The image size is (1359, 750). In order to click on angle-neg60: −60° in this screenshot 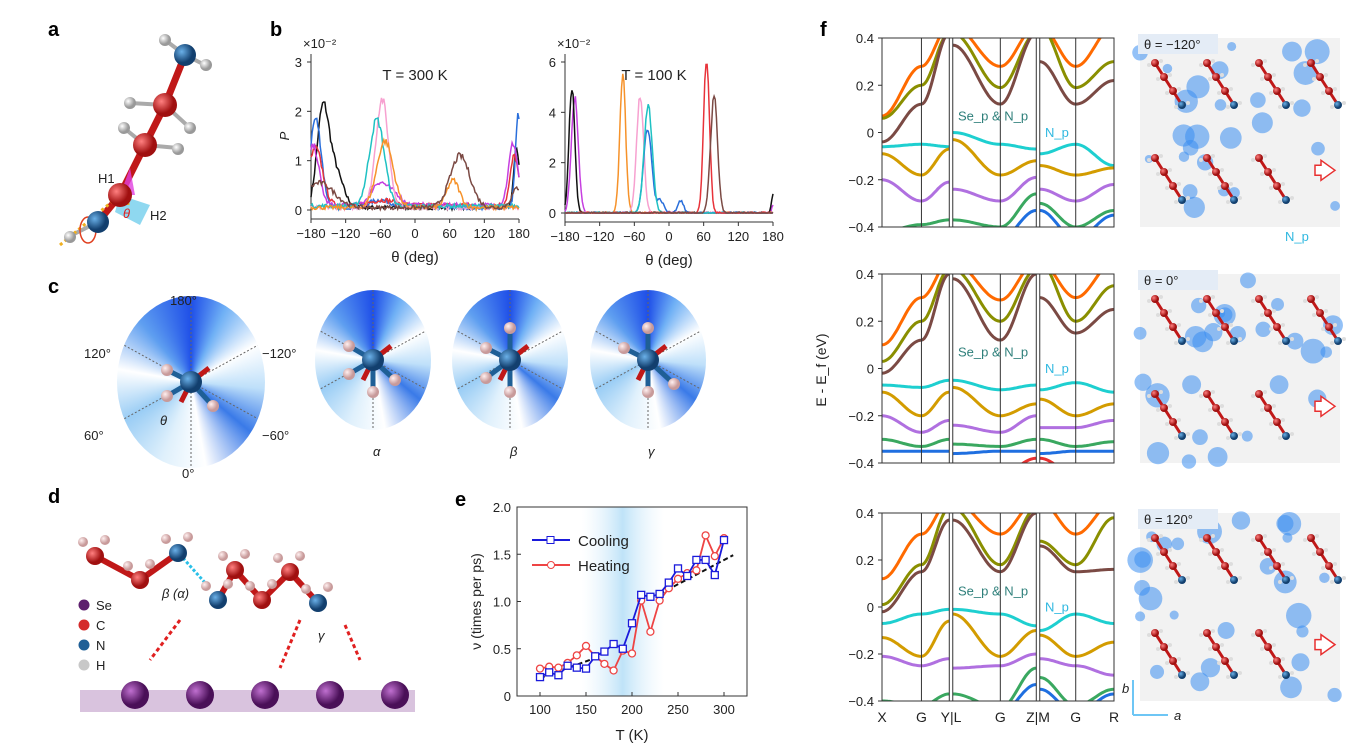, I will do `click(275, 435)`.